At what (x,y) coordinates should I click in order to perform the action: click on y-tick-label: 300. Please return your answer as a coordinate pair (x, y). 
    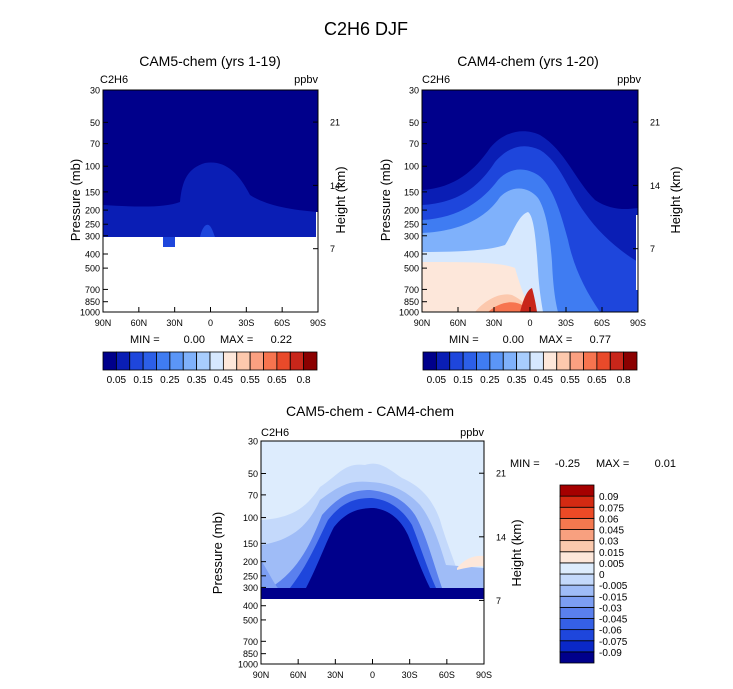
    Looking at the image, I should click on (411, 236).